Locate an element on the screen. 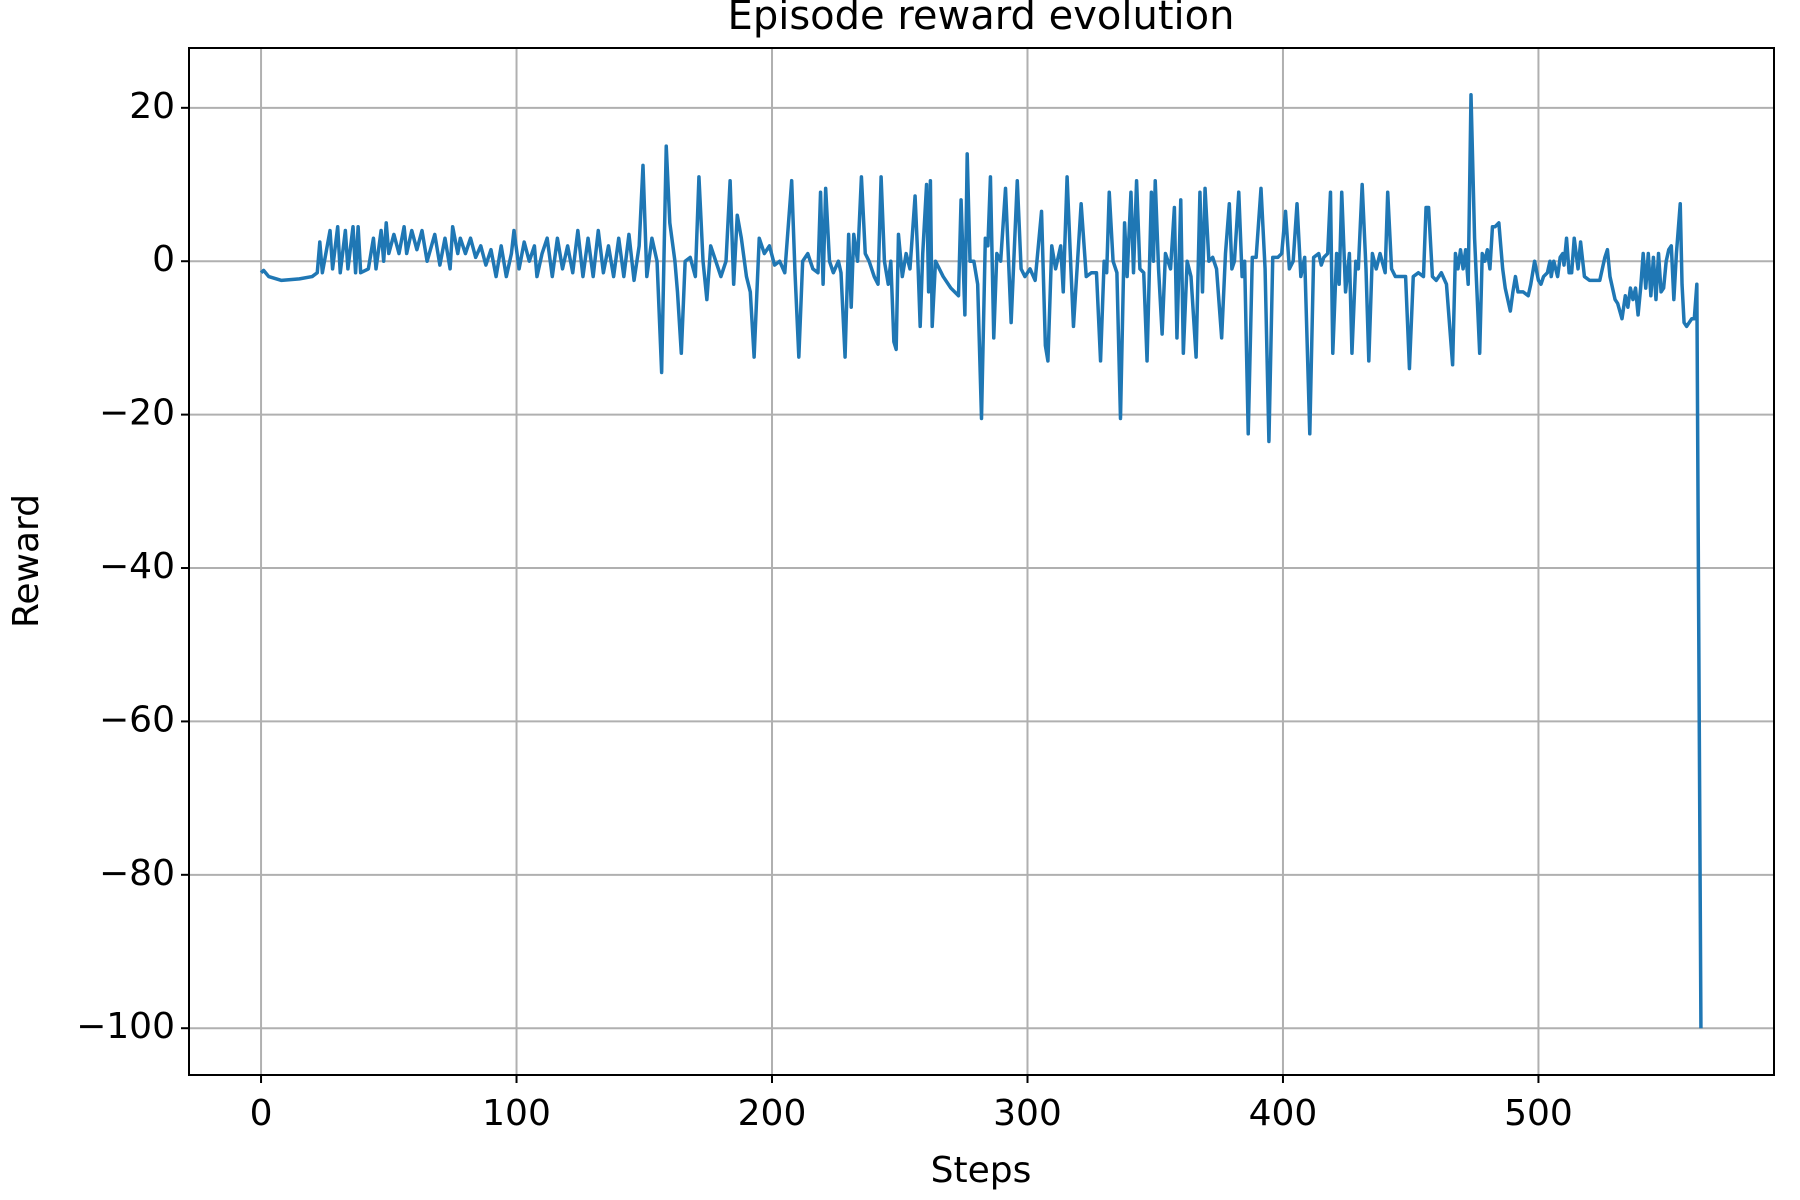 The image size is (1800, 1200). y-tick-label: 0 is located at coordinates (163, 259).